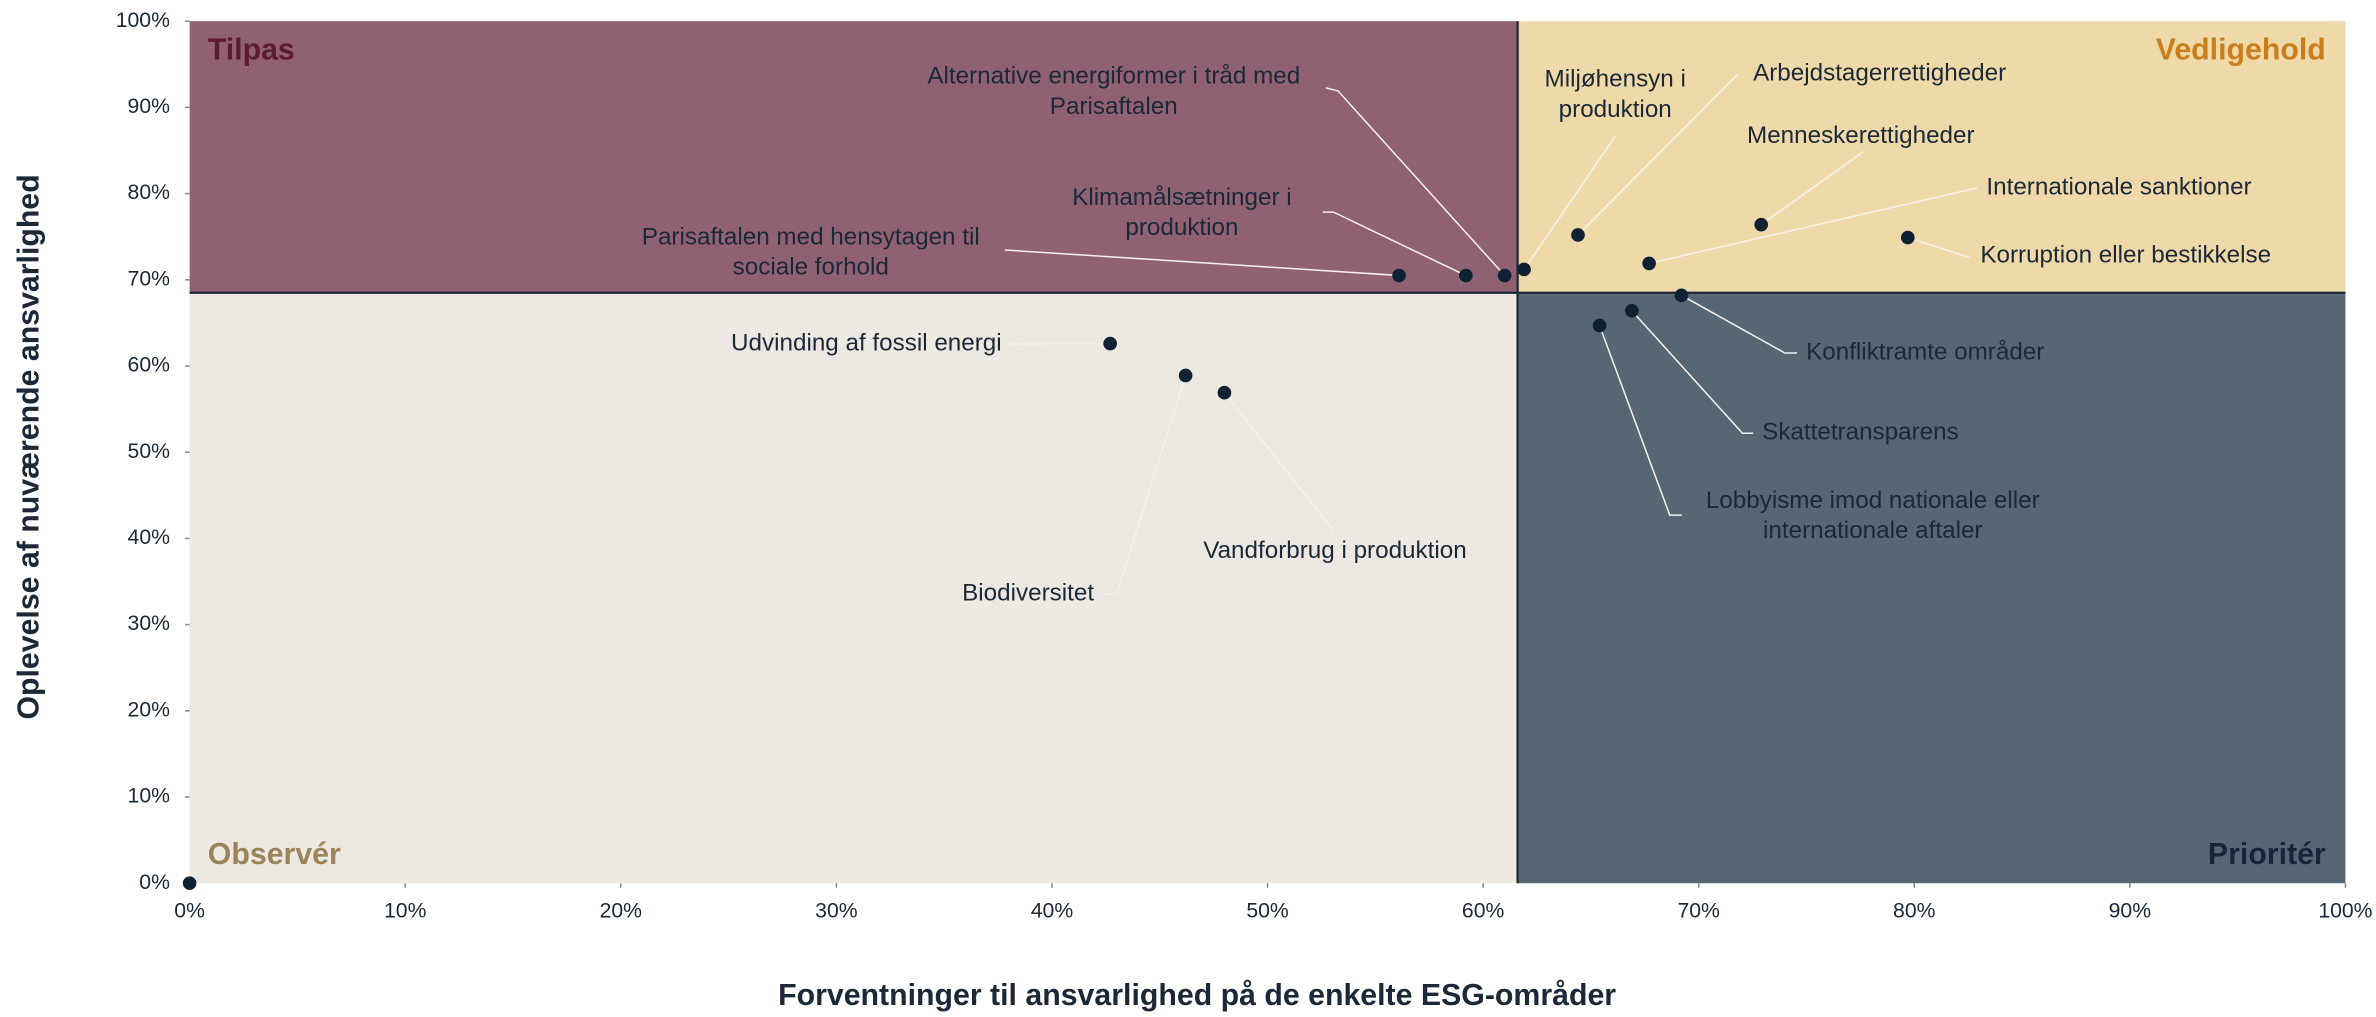 The width and height of the screenshot is (2376, 1017). What do you see at coordinates (1861, 135) in the screenshot?
I see `point-label: Menneskerettigheder` at bounding box center [1861, 135].